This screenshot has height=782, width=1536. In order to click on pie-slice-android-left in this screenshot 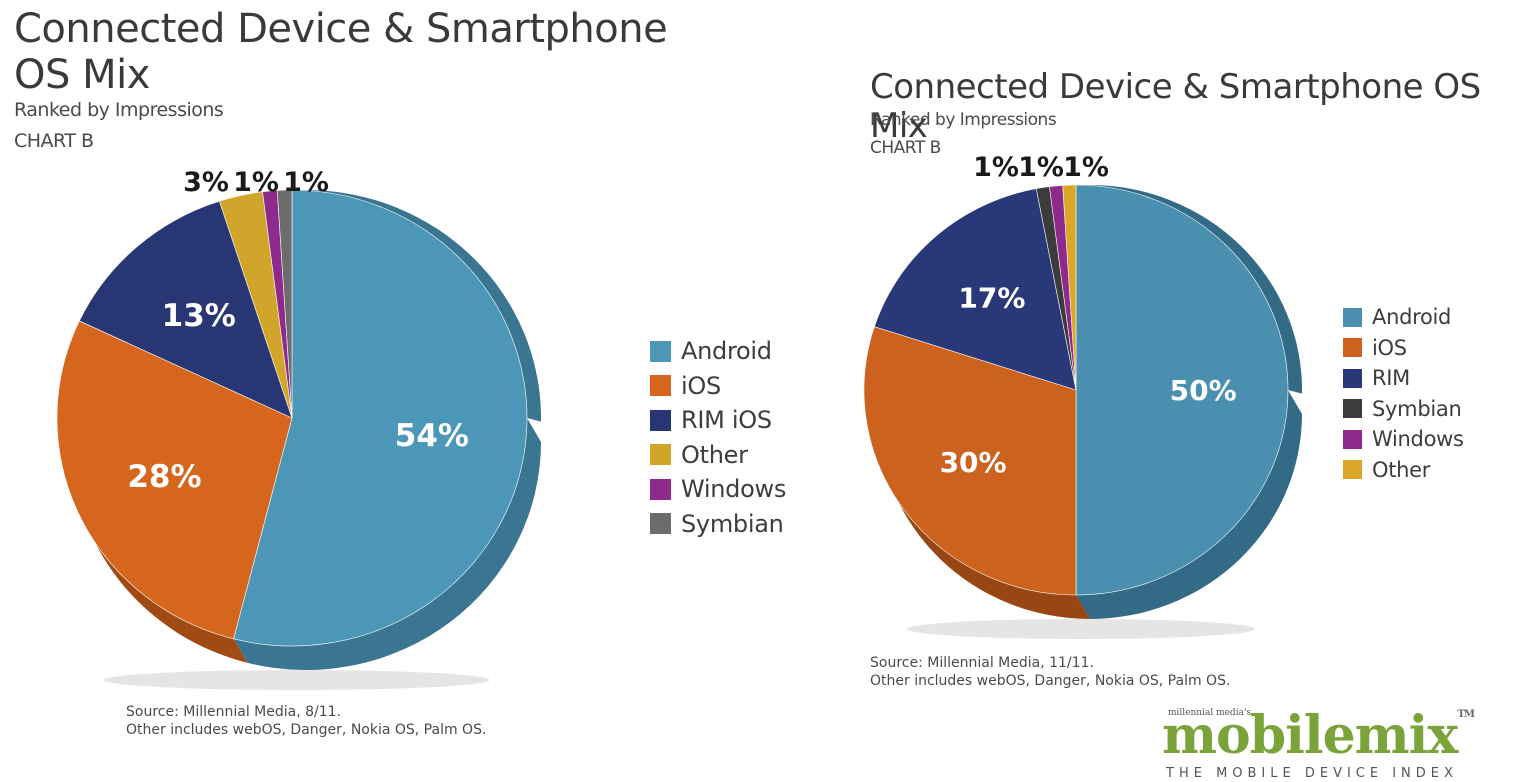, I will do `click(380, 418)`.